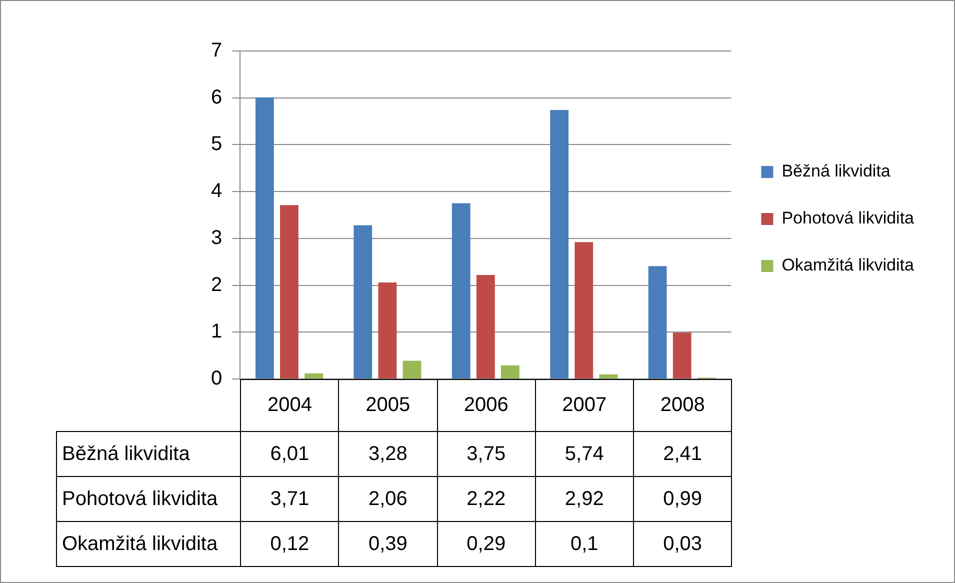 The height and width of the screenshot is (583, 955). Describe the element at coordinates (216, 144) in the screenshot. I see `y-tick-label: 5` at that location.